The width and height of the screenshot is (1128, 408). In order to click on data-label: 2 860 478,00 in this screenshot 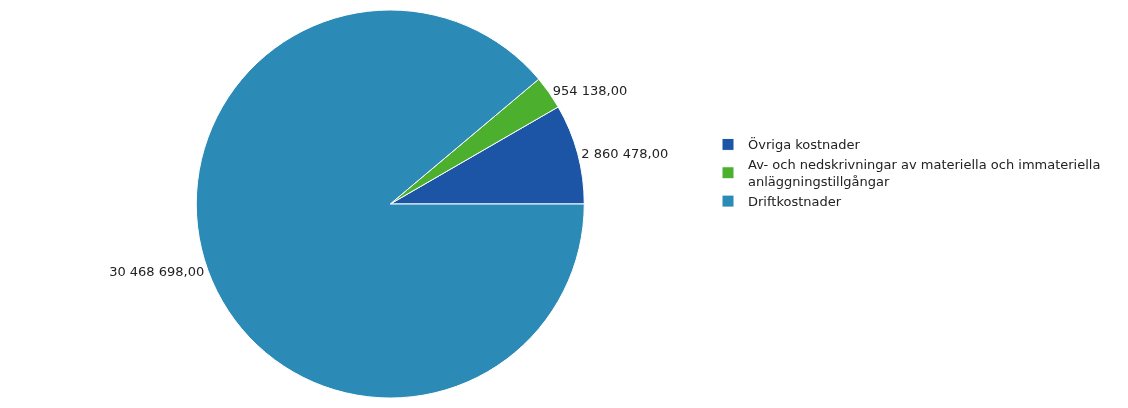, I will do `click(625, 153)`.